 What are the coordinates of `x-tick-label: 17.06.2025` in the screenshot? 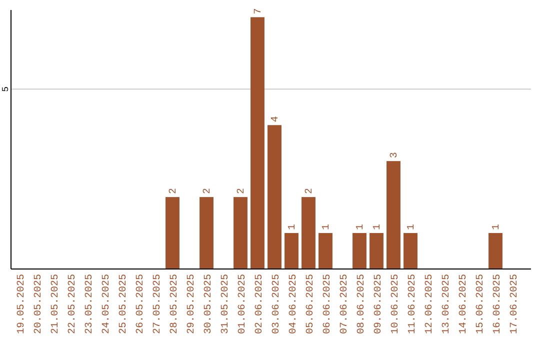 It's located at (515, 304).